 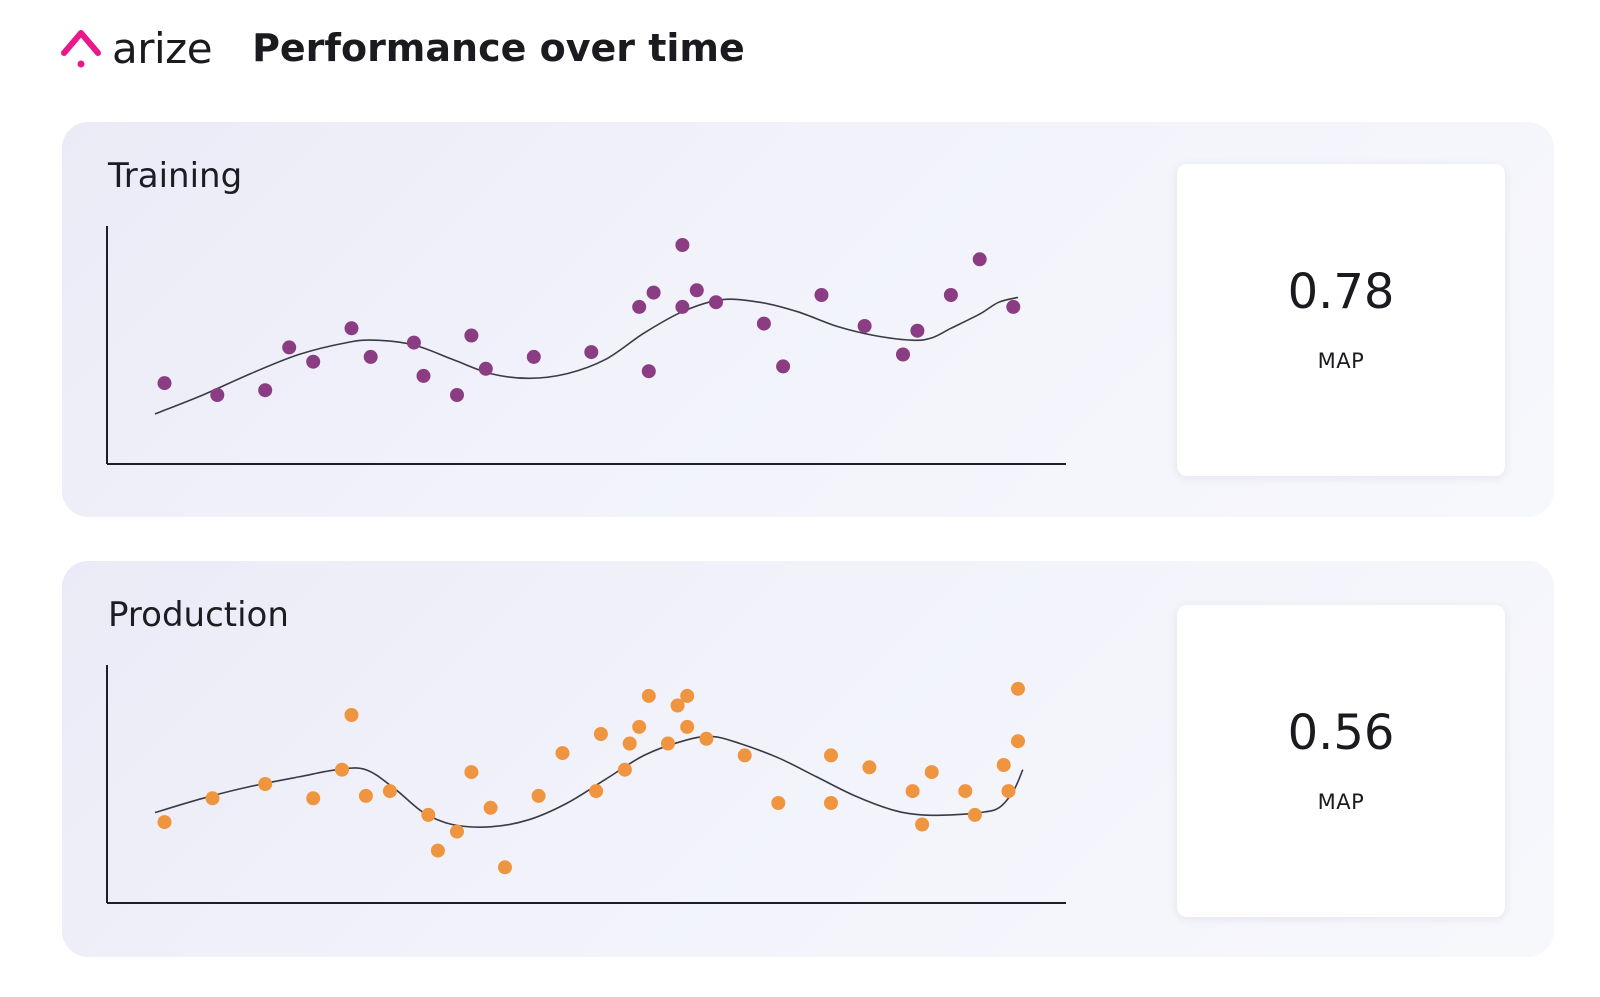 I want to click on arize-logo: arize, so click(x=136, y=48).